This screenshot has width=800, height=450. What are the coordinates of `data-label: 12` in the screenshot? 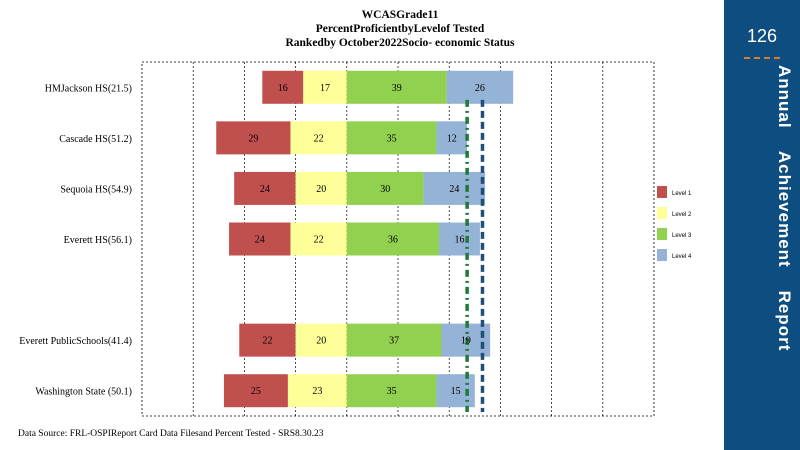 It's located at (452, 138).